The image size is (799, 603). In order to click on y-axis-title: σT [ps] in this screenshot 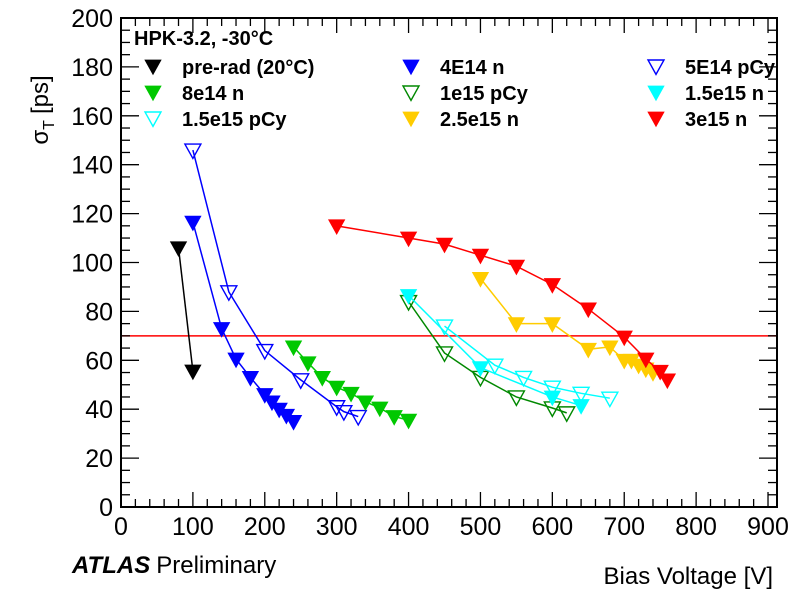, I will do `click(42, 109)`.